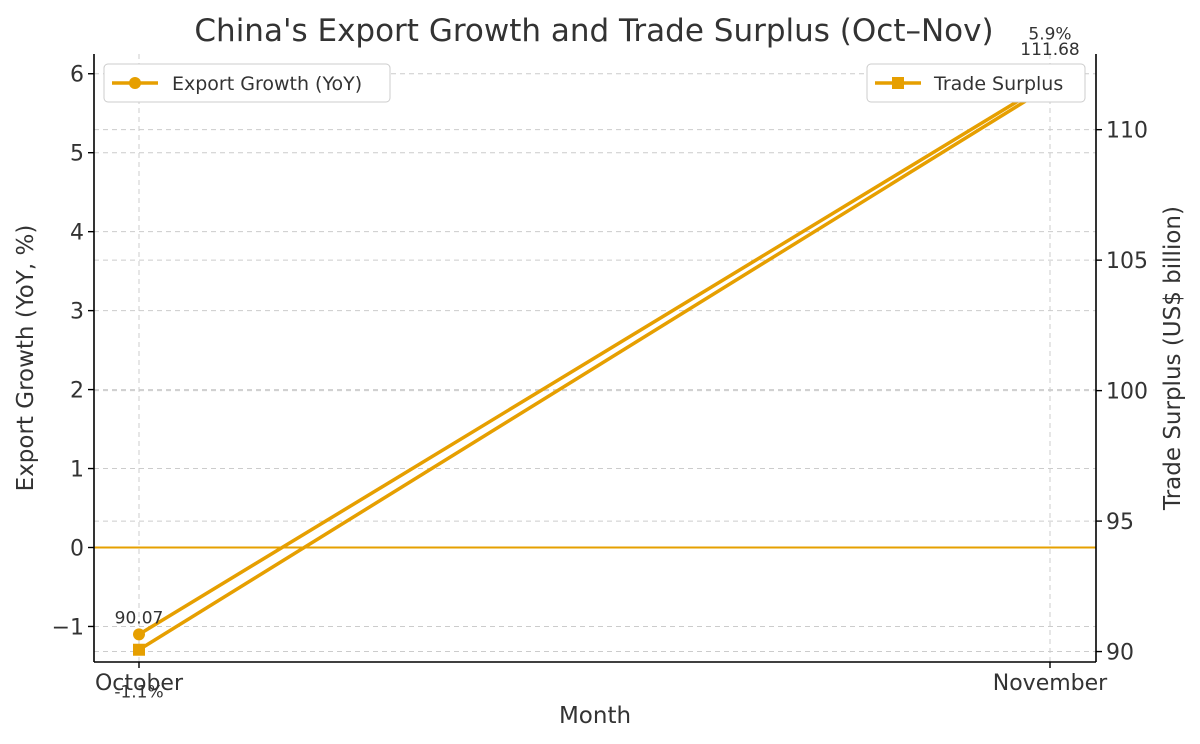 The image size is (1200, 744). I want to click on left-y-axis-label: Export Growth (YoY, %), so click(26, 358).